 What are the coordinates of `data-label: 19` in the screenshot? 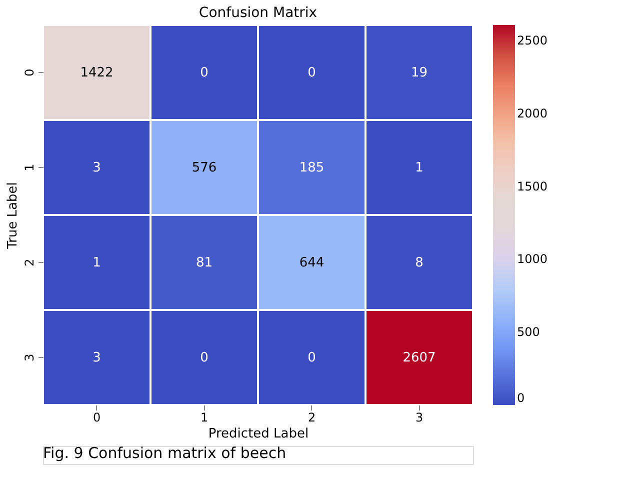 It's located at (419, 73).